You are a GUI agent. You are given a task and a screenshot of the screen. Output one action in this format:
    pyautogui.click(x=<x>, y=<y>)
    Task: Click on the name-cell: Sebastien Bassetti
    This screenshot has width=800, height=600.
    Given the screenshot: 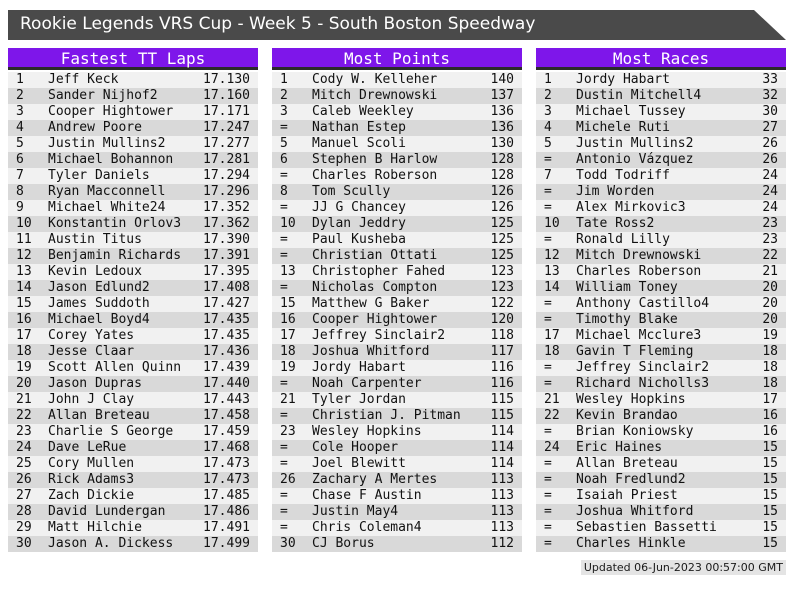 What is the action you would take?
    pyautogui.click(x=646, y=527)
    